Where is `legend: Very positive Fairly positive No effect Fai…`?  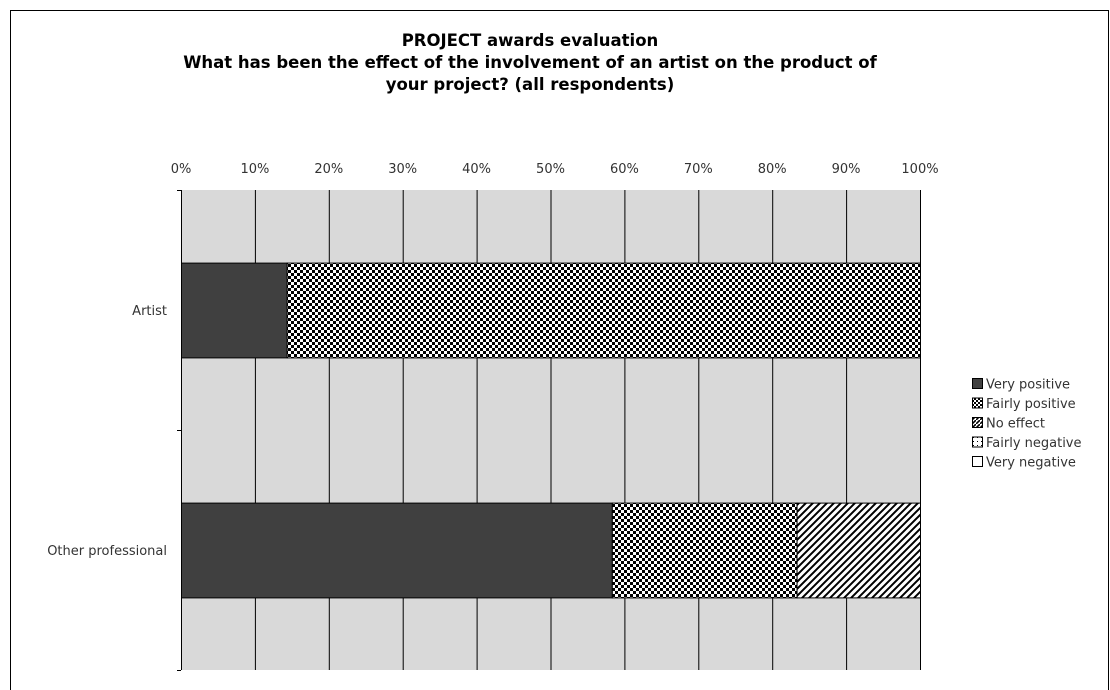 legend: Very positive Fairly positive No effect Fai… is located at coordinates (1027, 424).